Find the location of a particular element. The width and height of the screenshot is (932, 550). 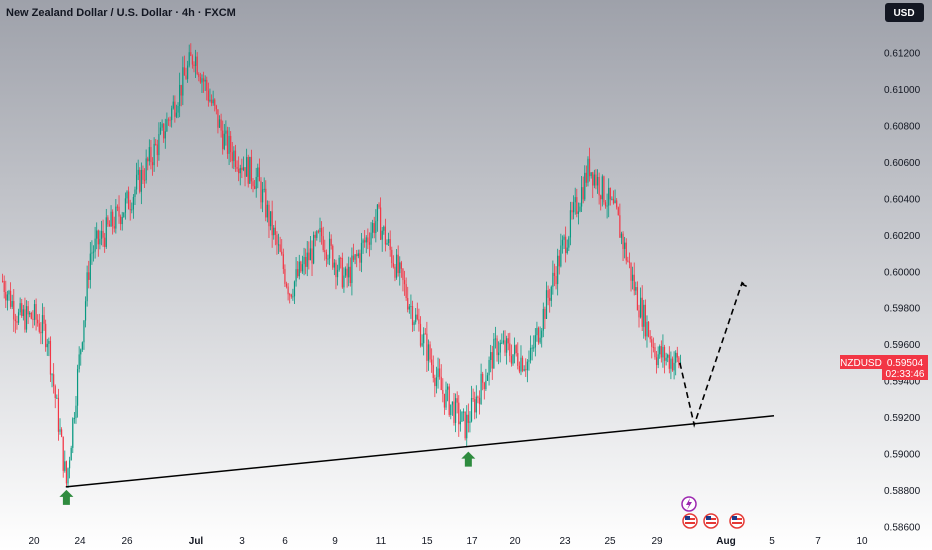

time-axis-label: 20 is located at coordinates (34, 541).